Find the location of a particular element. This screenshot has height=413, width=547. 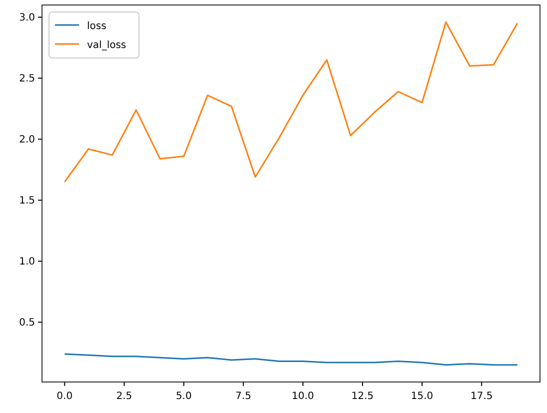

x-tick-label: 7.5 is located at coordinates (243, 396).